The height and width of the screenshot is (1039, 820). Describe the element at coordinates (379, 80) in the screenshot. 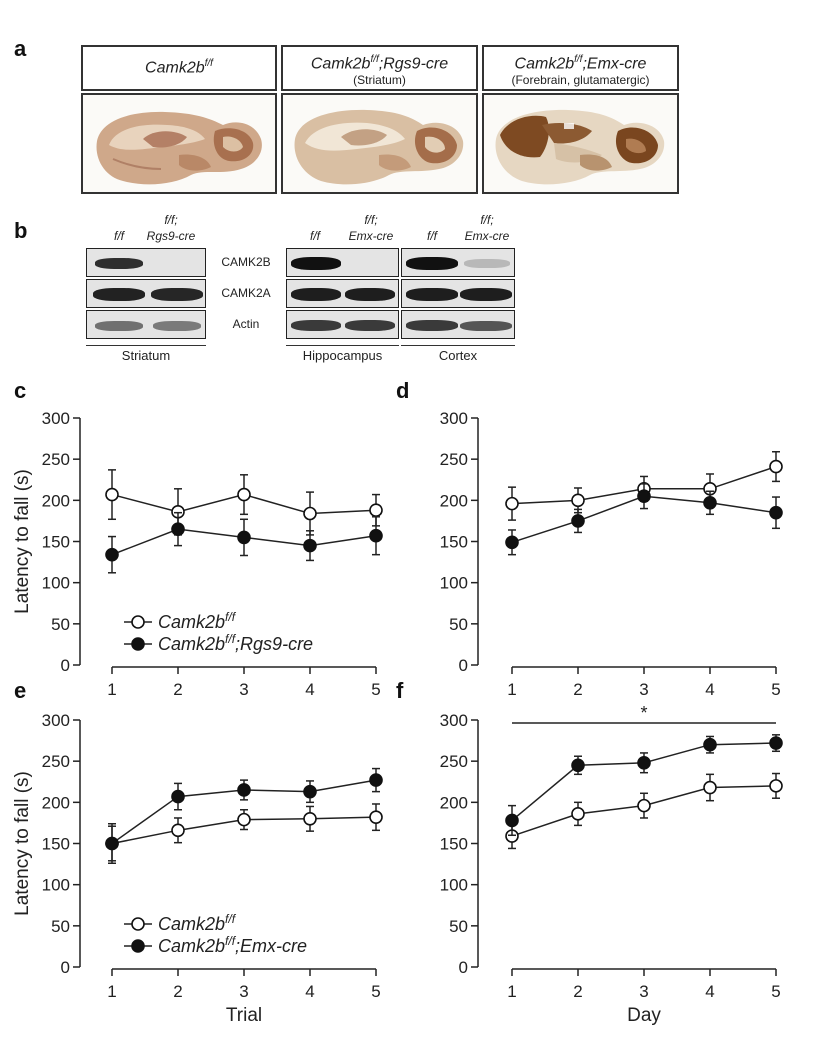

I see `genotype-subtitle: (Striatum)` at that location.